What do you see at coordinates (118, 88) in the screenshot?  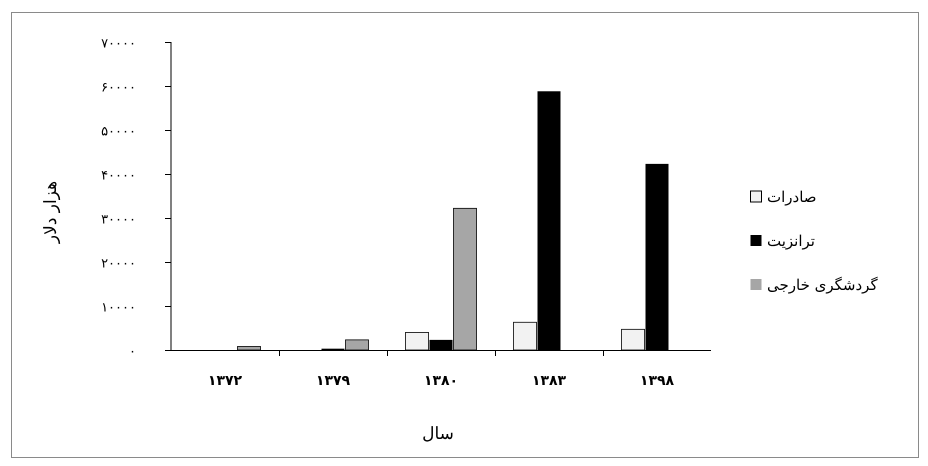 I see `y-tick-label: ۶۰۰۰۰` at bounding box center [118, 88].